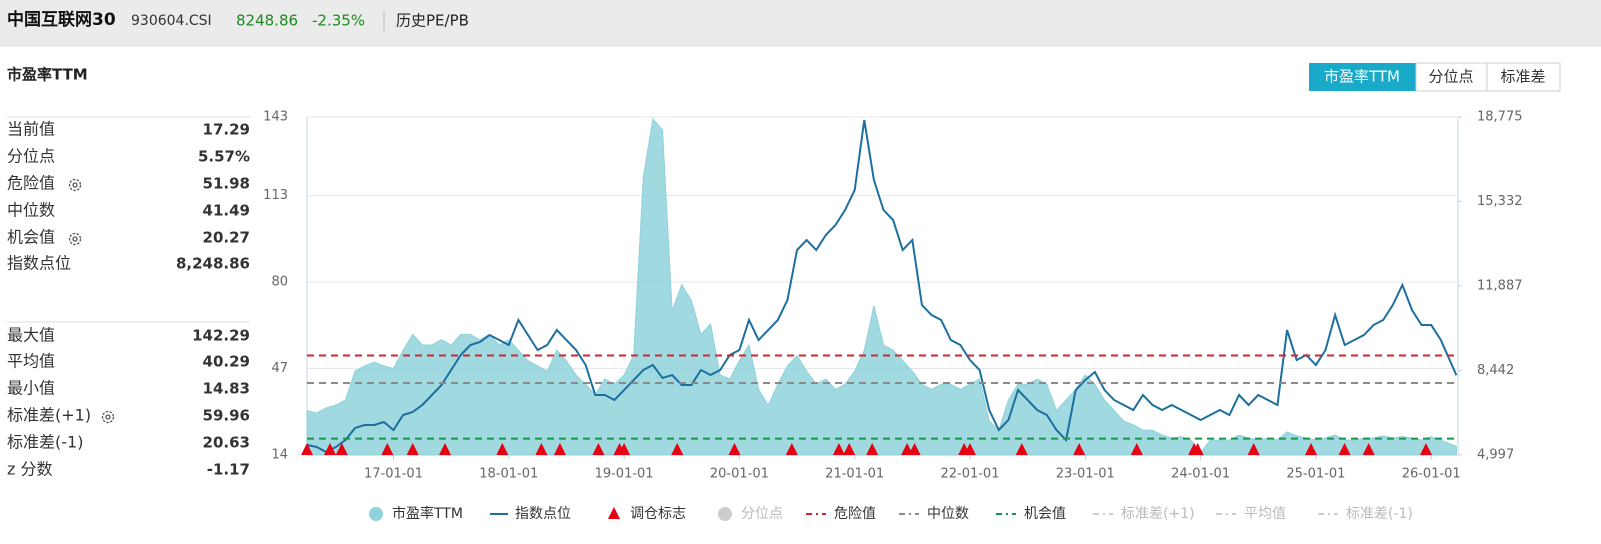  What do you see at coordinates (31, 156) in the screenshot?
I see `stat-label: 分位点` at bounding box center [31, 156].